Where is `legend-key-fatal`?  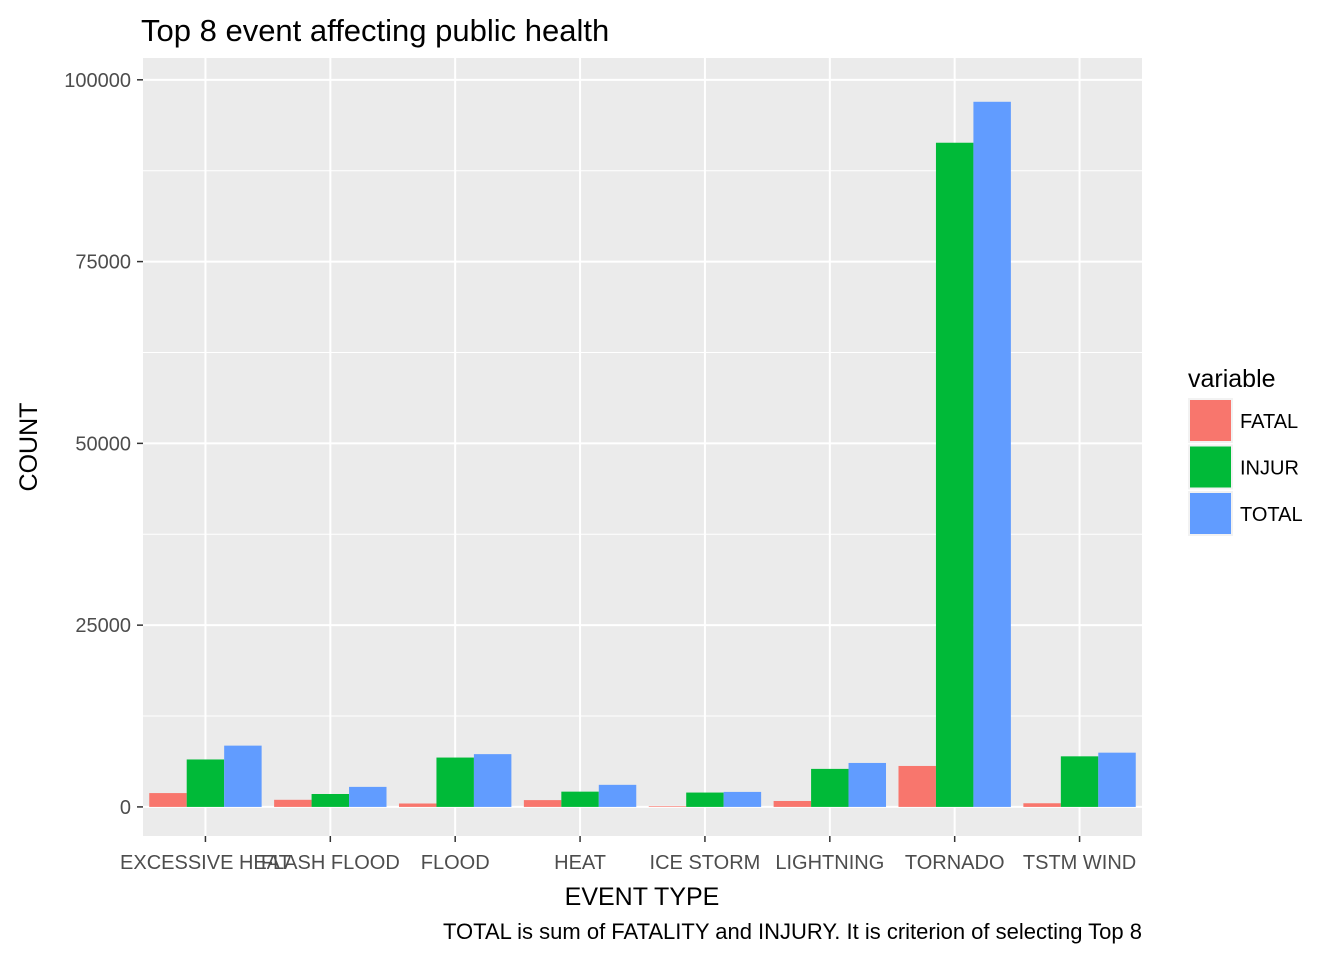 legend-key-fatal is located at coordinates (1210, 420).